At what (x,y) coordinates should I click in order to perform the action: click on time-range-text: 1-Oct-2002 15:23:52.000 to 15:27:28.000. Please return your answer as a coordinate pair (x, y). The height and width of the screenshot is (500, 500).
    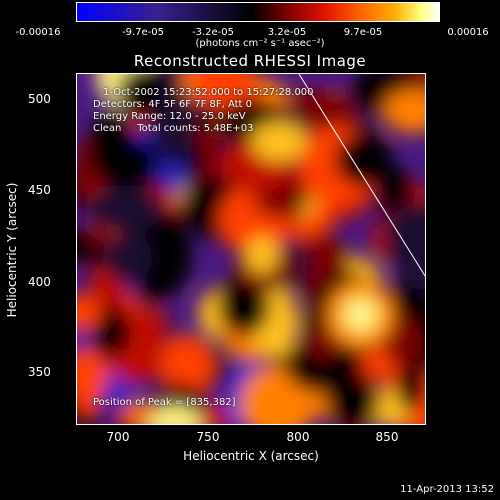
    Looking at the image, I should click on (208, 92).